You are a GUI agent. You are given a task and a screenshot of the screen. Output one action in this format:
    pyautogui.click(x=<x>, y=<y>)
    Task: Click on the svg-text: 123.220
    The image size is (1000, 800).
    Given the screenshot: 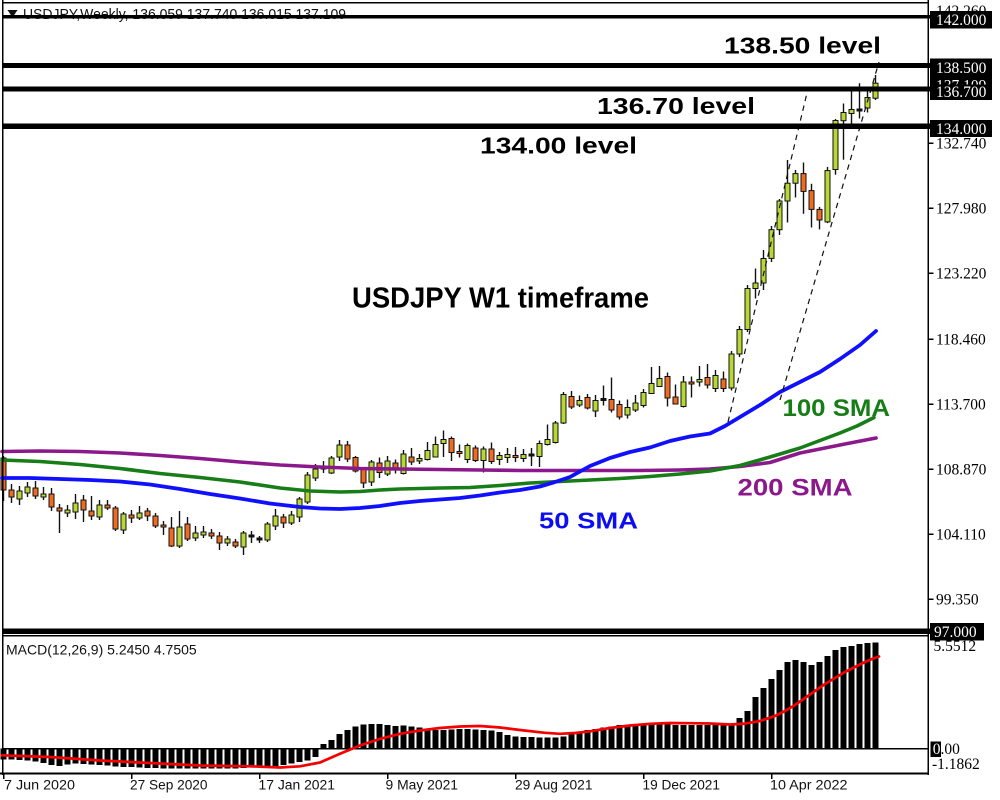 What is the action you would take?
    pyautogui.click(x=961, y=273)
    